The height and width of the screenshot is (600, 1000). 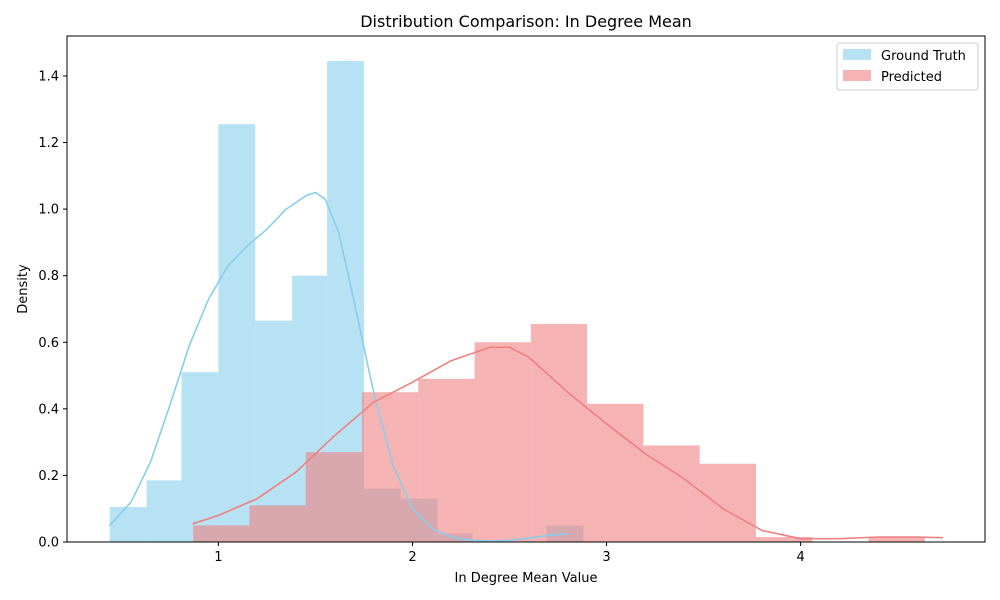 What do you see at coordinates (509, 553) in the screenshot?
I see `x-axis-ticks: 1 2 3 4` at bounding box center [509, 553].